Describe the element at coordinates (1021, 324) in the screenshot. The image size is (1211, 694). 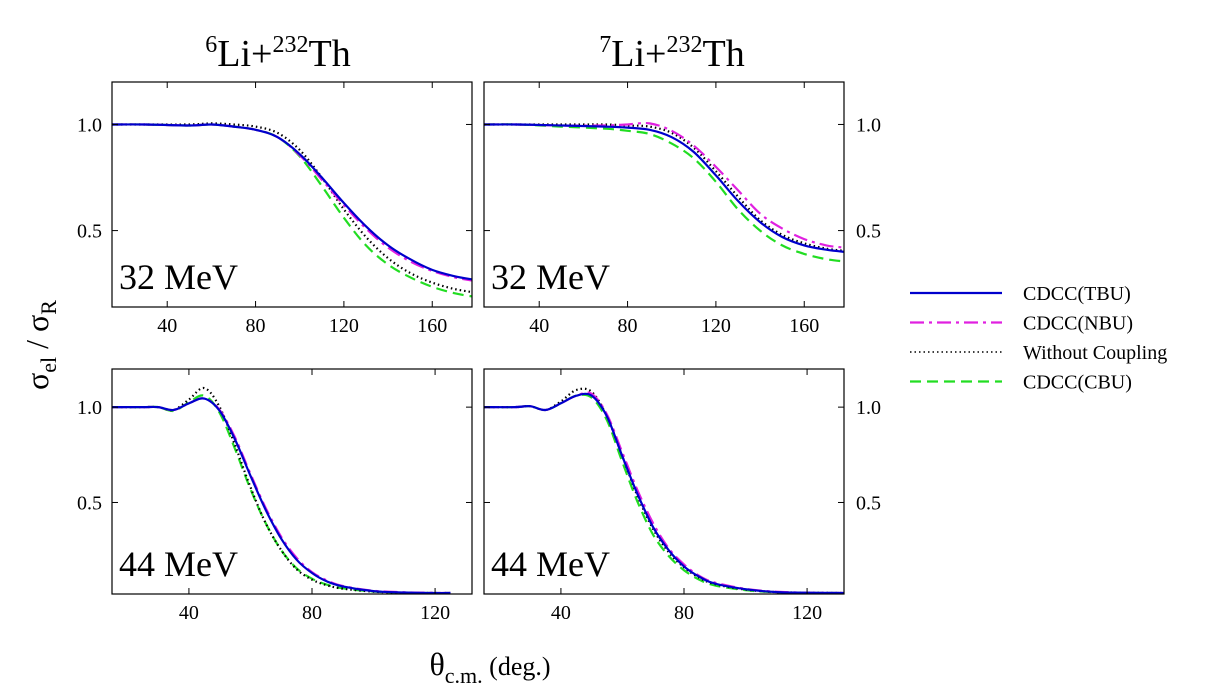
I see `legend-item-cdcc-nbu: CDCC(NBU)` at that location.